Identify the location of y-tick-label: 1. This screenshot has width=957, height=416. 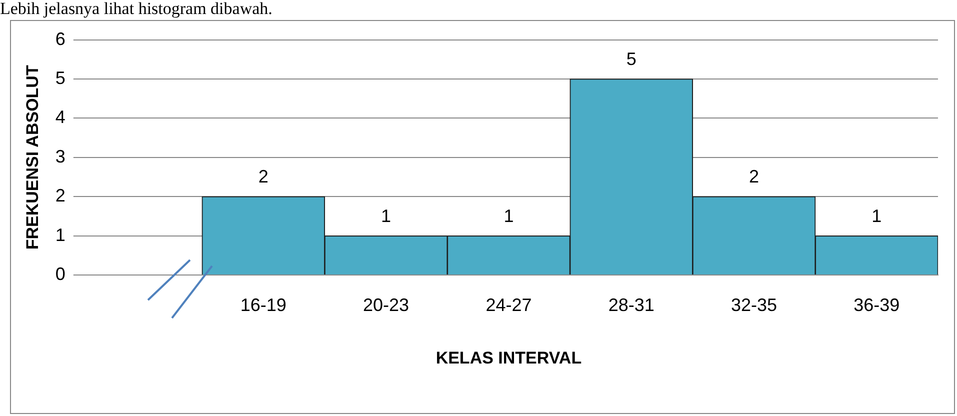
(60, 234).